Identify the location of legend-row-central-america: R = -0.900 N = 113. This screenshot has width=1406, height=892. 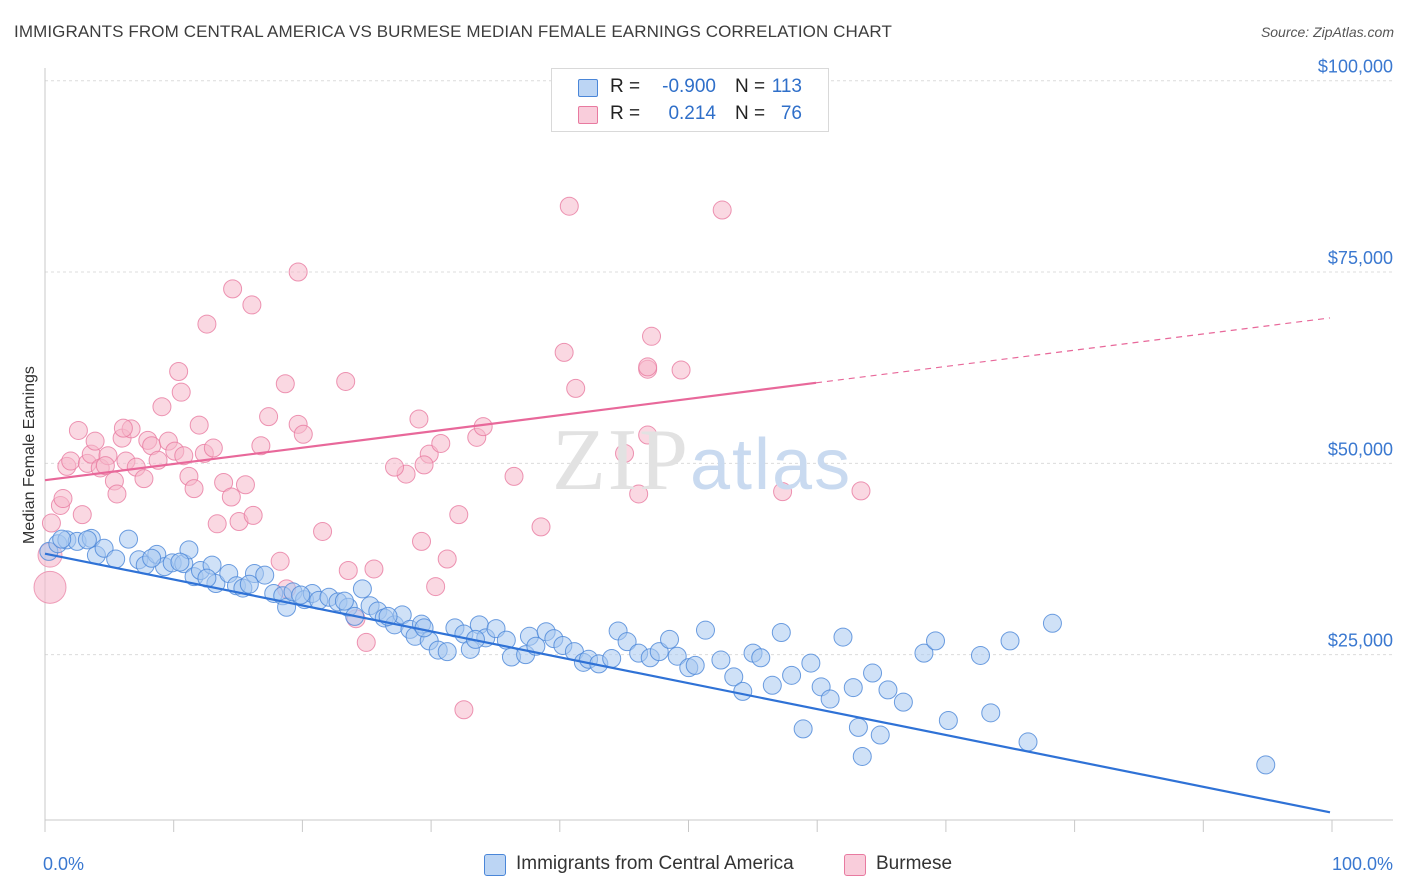
(690, 87).